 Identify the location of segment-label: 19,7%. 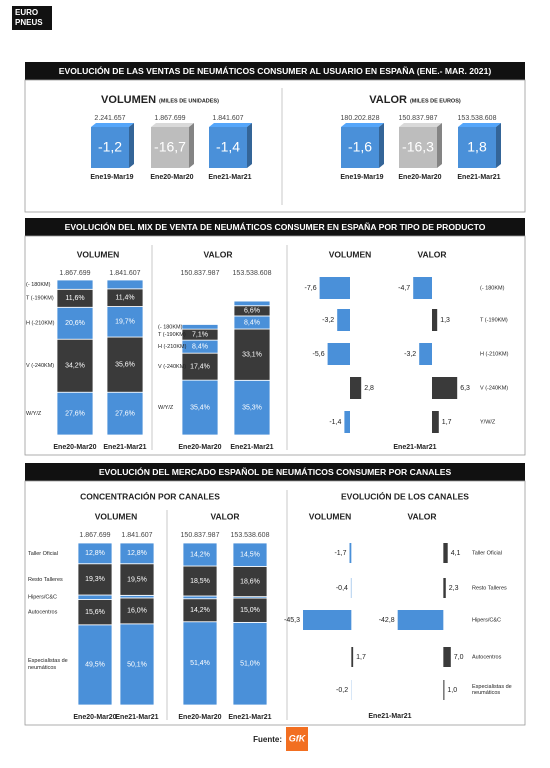
(125, 322).